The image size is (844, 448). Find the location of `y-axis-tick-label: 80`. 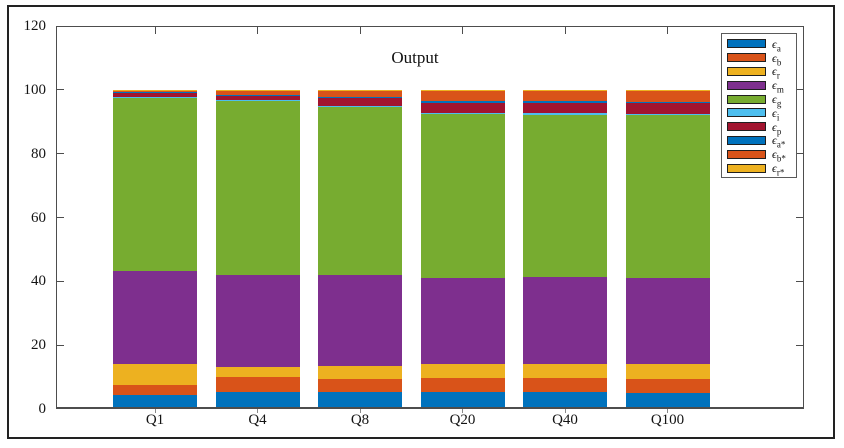

y-axis-tick-label: 80 is located at coordinates (38, 153).